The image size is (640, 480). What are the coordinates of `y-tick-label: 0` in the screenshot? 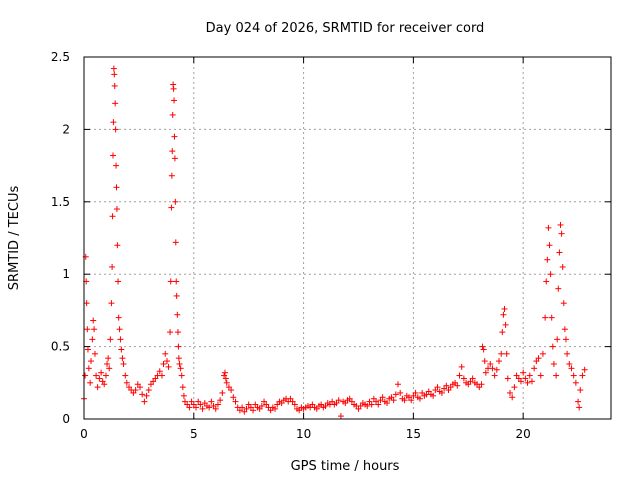 It's located at (66, 419).